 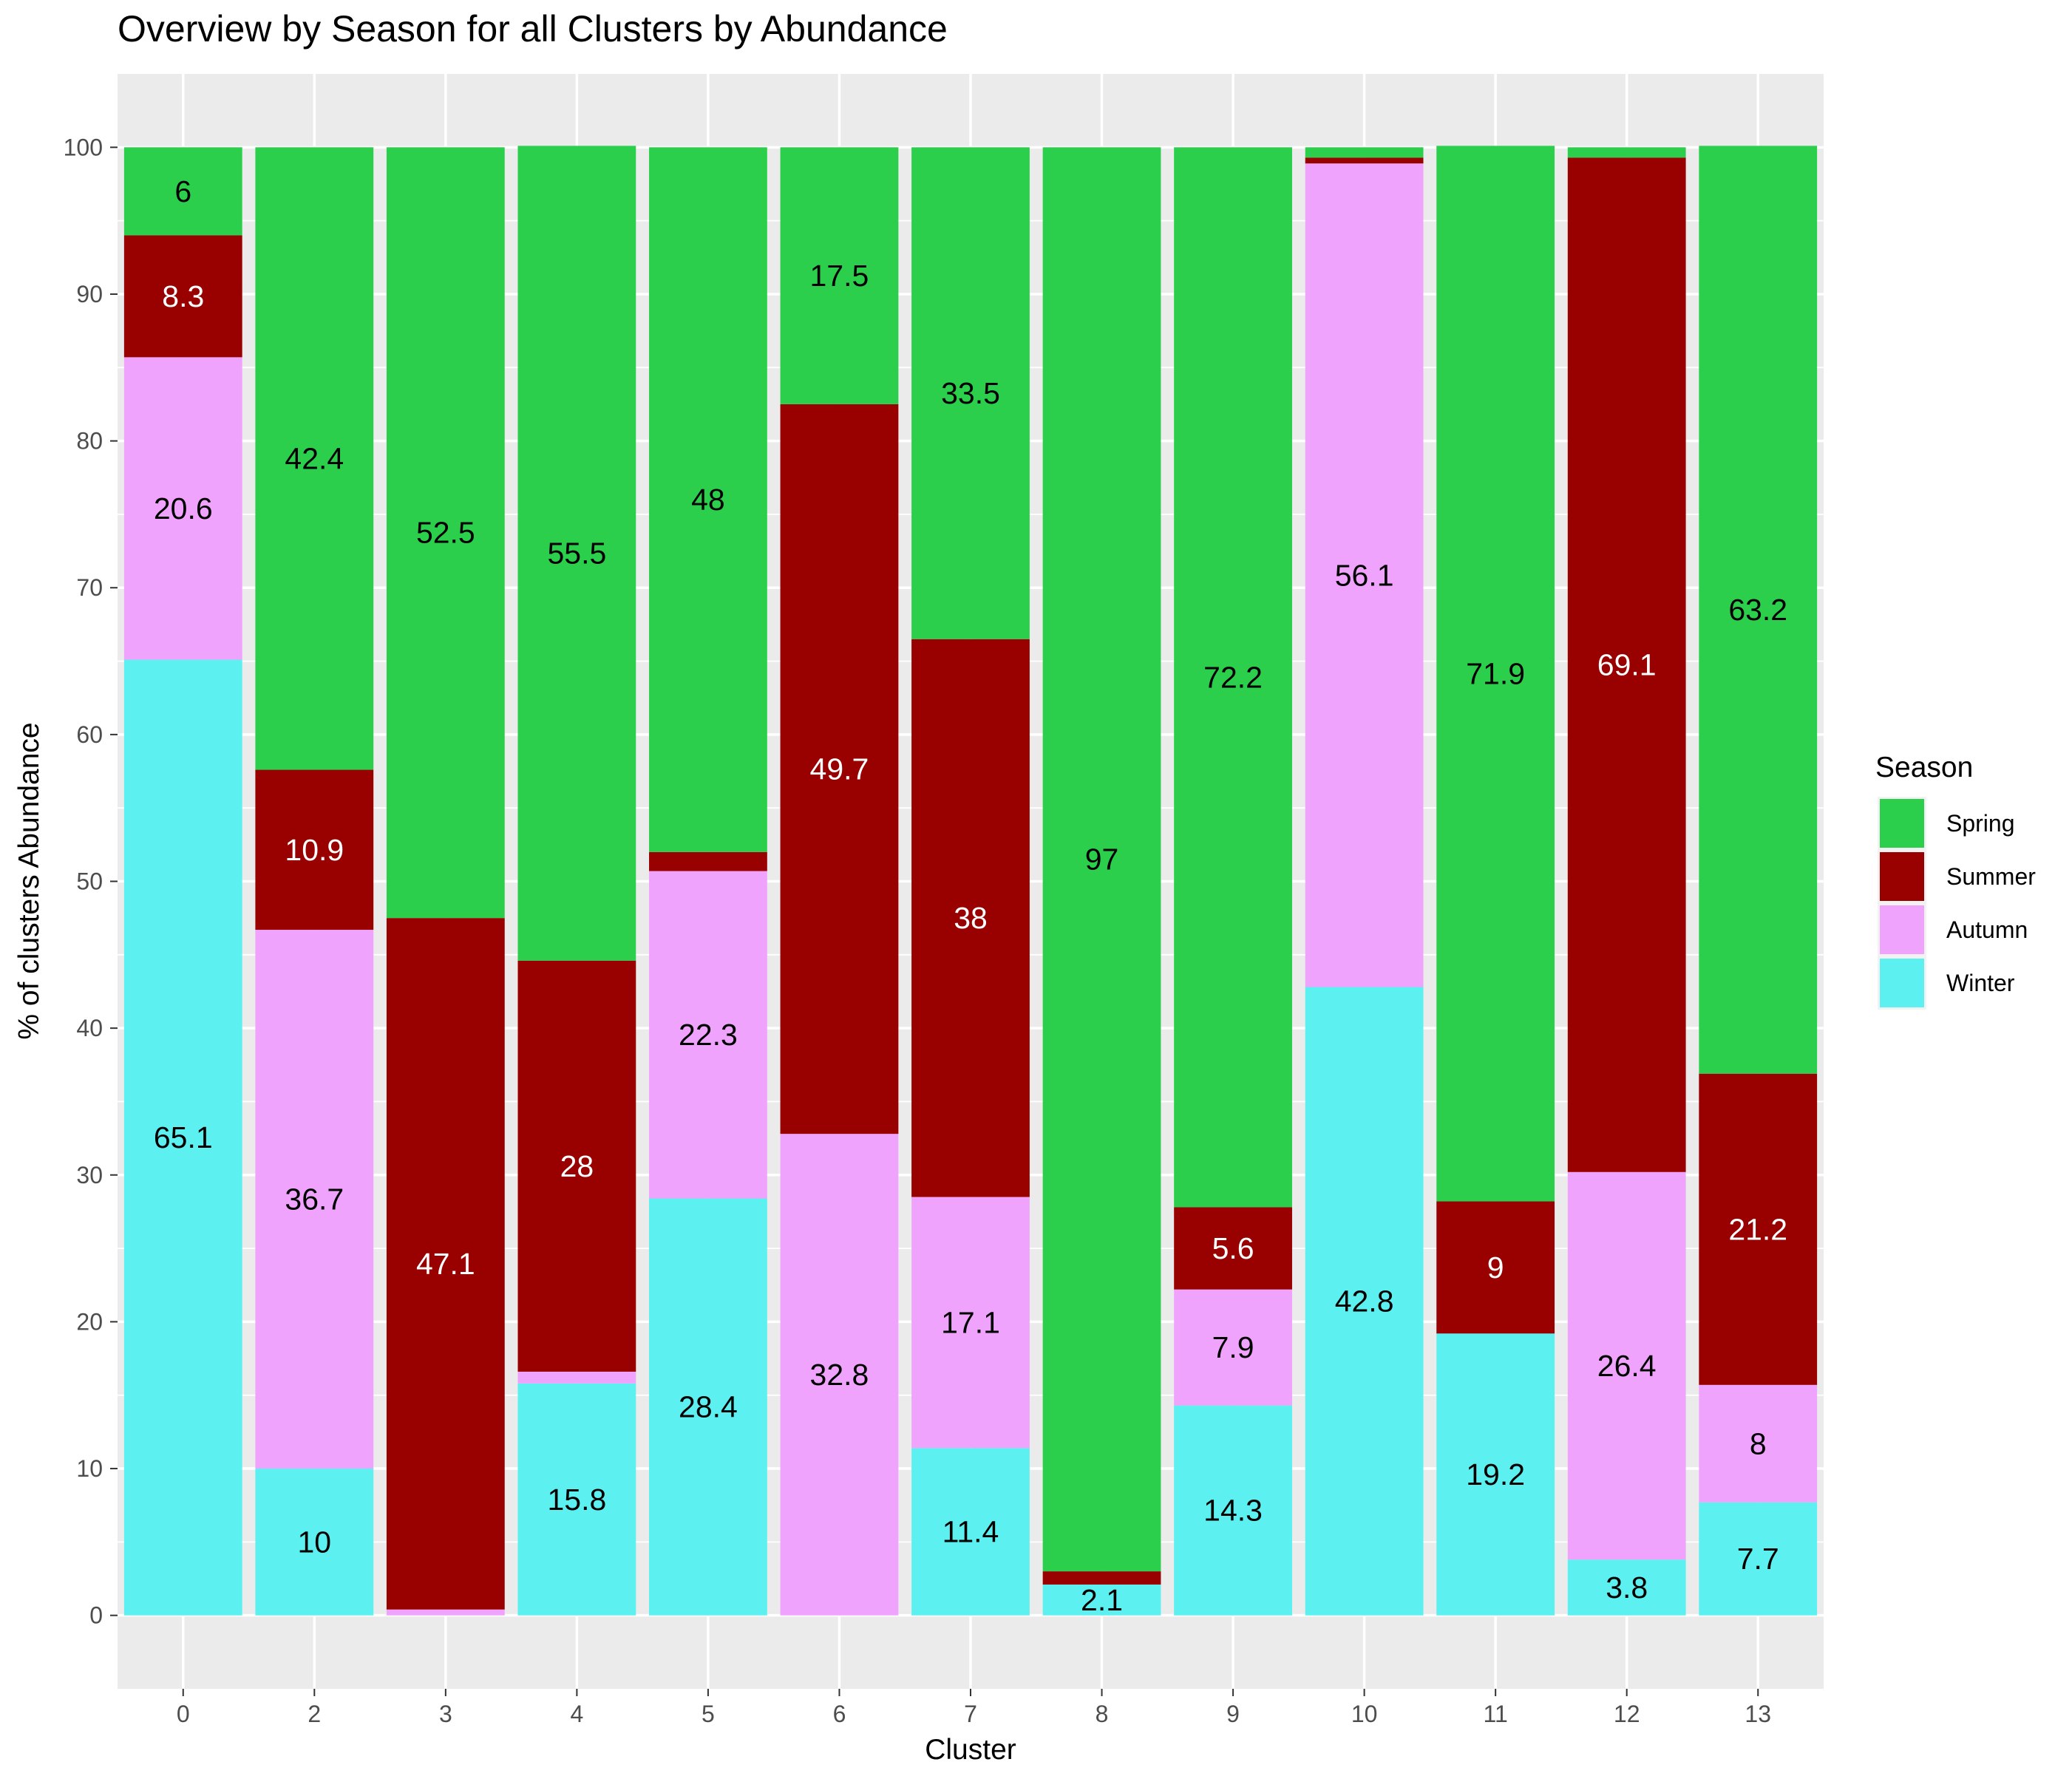 I want to click on data-label: 5.6, so click(x=1233, y=1248).